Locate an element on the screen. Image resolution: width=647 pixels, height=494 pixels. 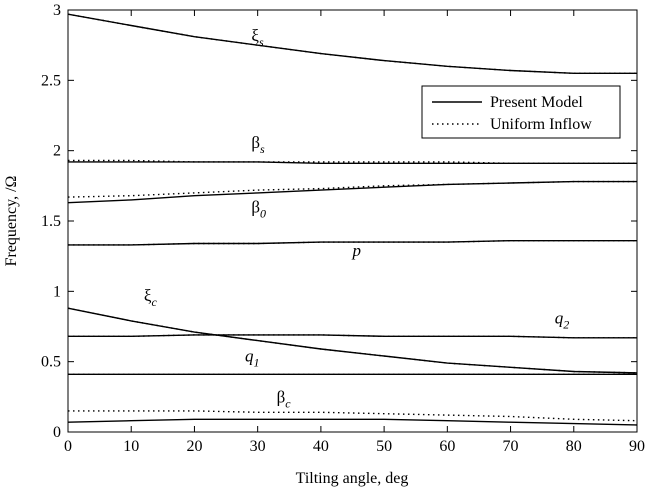
series-line-xi_s-dotted is located at coordinates (352, 43).